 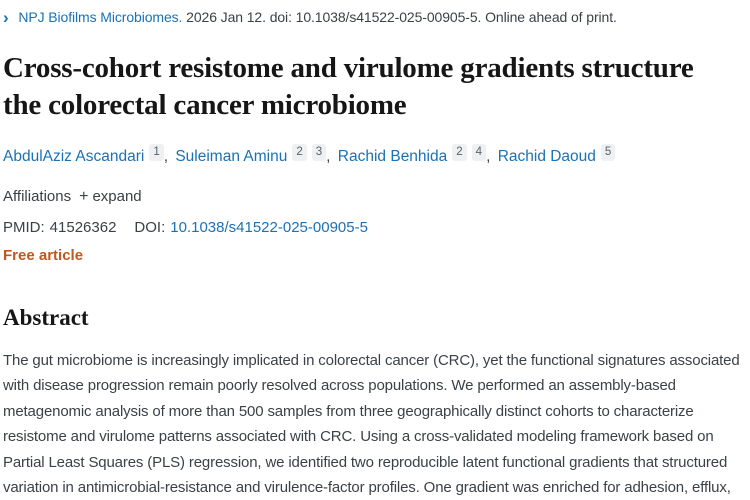 What do you see at coordinates (6, 17) in the screenshot?
I see `chevron-right-icon: ›` at bounding box center [6, 17].